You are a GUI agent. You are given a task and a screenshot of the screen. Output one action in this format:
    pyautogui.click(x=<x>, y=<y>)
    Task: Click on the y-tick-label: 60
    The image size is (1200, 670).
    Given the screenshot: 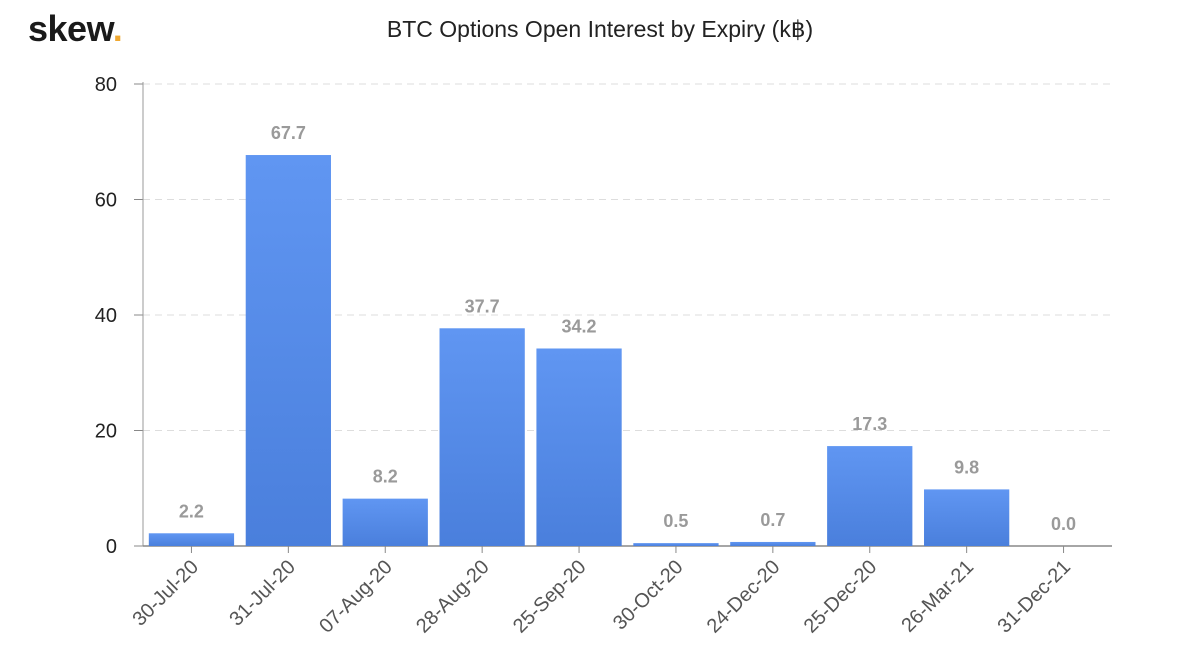 What is the action you would take?
    pyautogui.click(x=106, y=201)
    